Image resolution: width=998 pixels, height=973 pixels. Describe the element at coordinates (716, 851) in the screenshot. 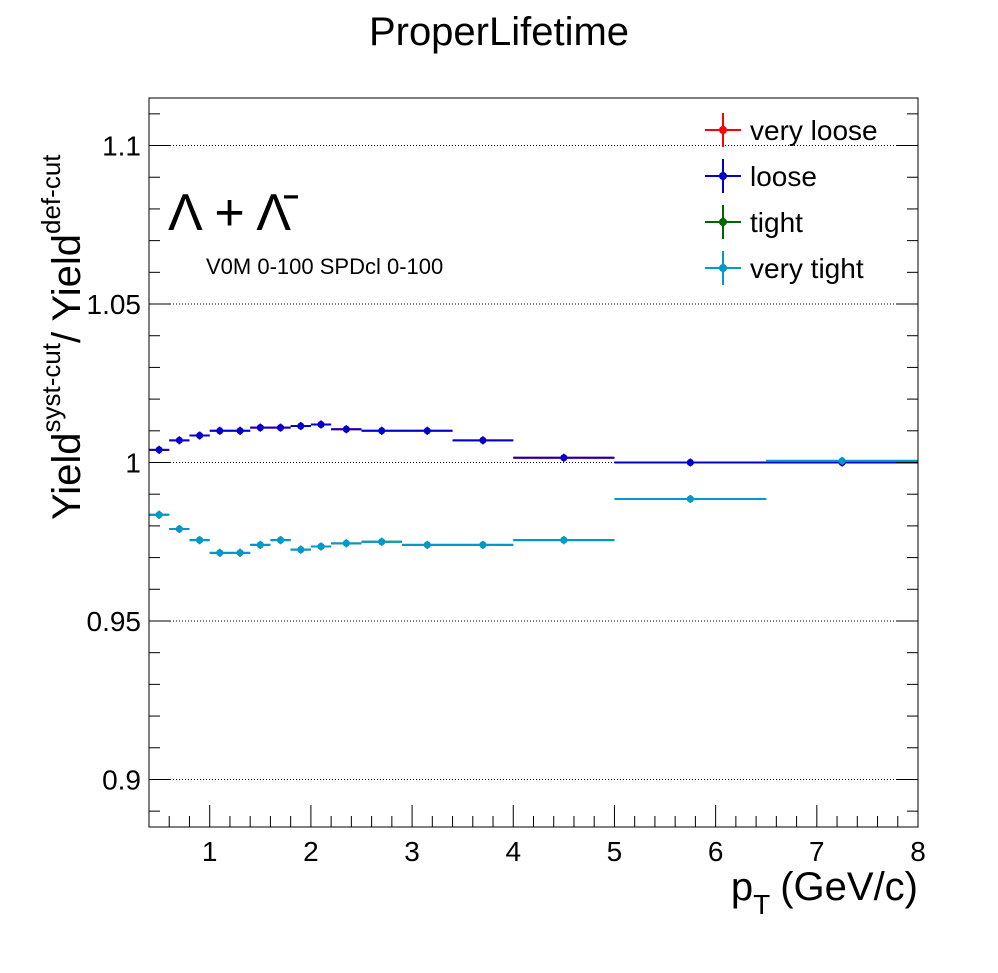

I see `x-tick-label: 6` at that location.